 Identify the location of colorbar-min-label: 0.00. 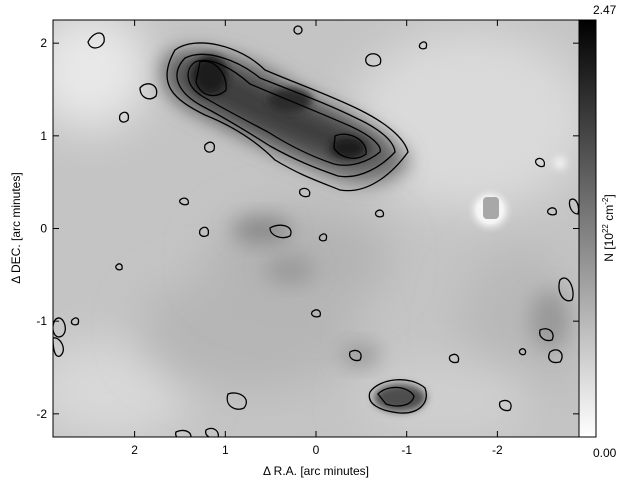
(605, 453).